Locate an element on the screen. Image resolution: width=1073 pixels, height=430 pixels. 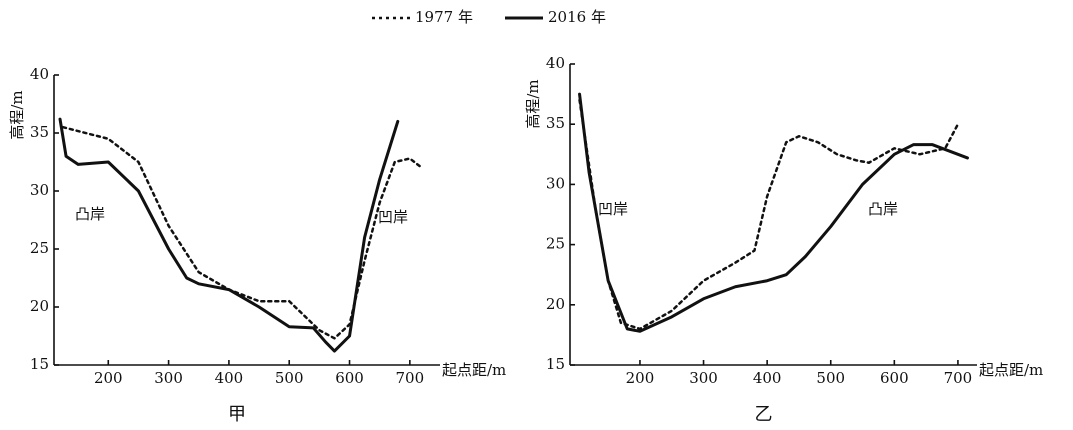
legend-label: 1977 年 is located at coordinates (444, 17).